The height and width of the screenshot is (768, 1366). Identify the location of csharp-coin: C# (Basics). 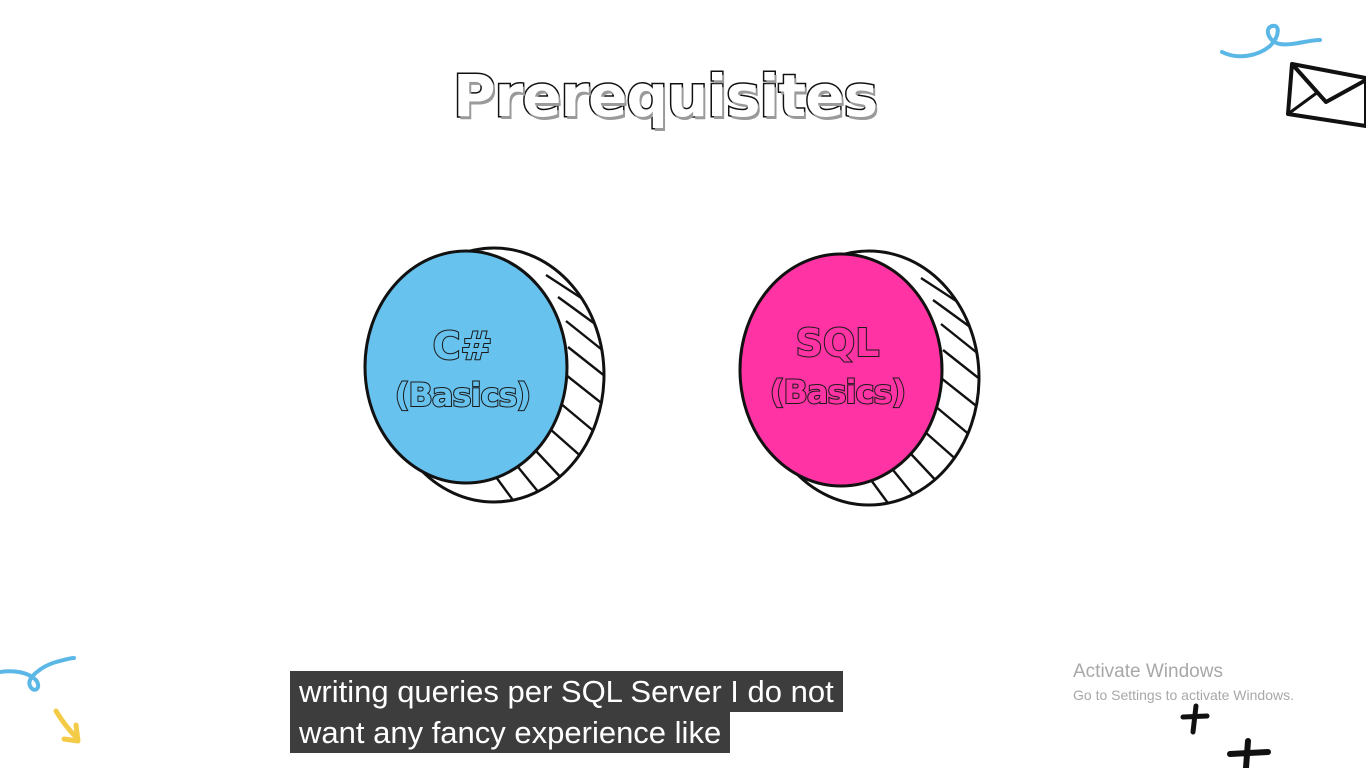
(485, 377).